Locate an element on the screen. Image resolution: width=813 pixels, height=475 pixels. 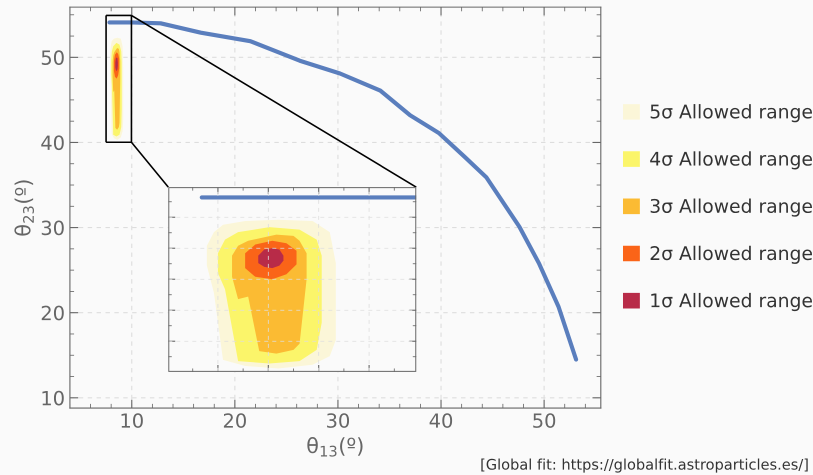
legend-label: 1σ Allowed range is located at coordinates (731, 302).